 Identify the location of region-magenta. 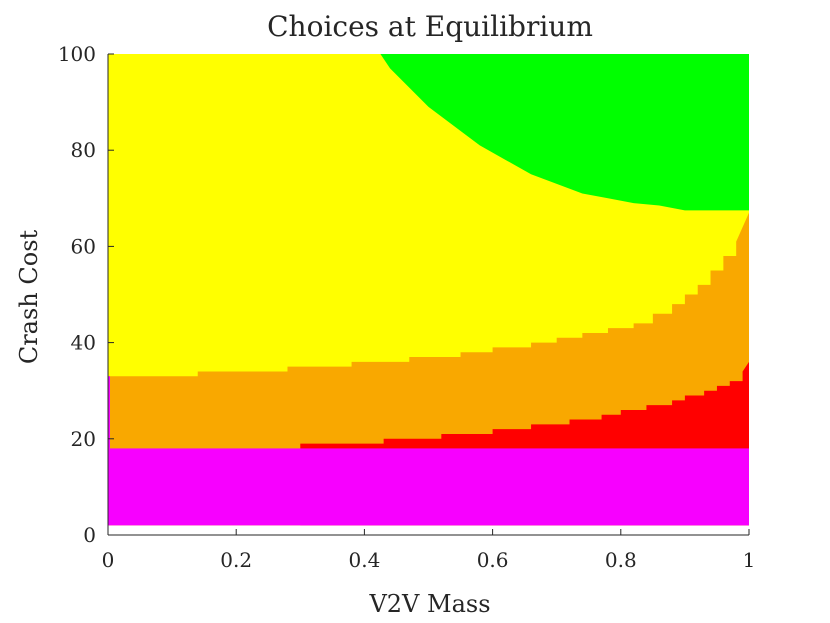
(428, 487).